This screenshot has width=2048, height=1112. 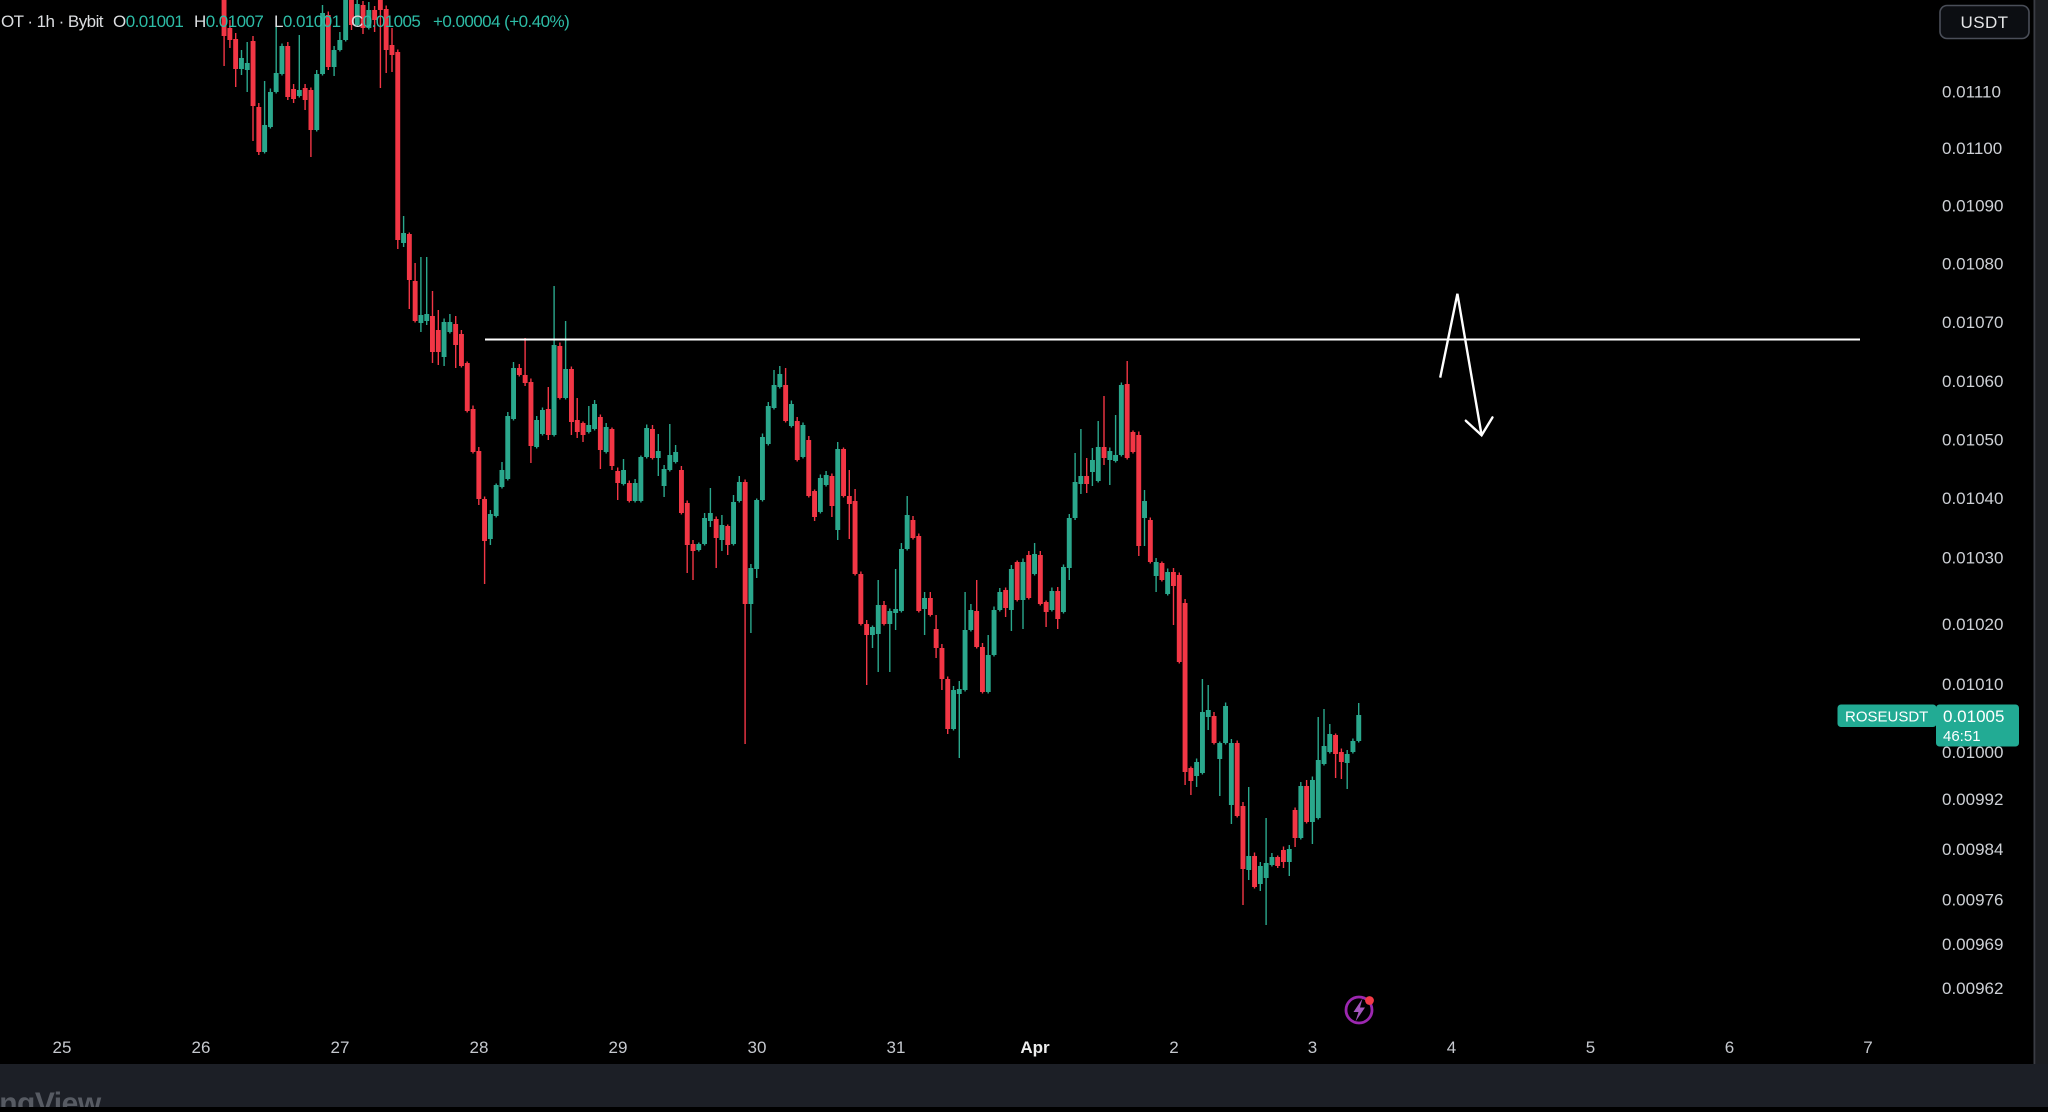 What do you see at coordinates (479, 1047) in the screenshot?
I see `svg-text: 28` at bounding box center [479, 1047].